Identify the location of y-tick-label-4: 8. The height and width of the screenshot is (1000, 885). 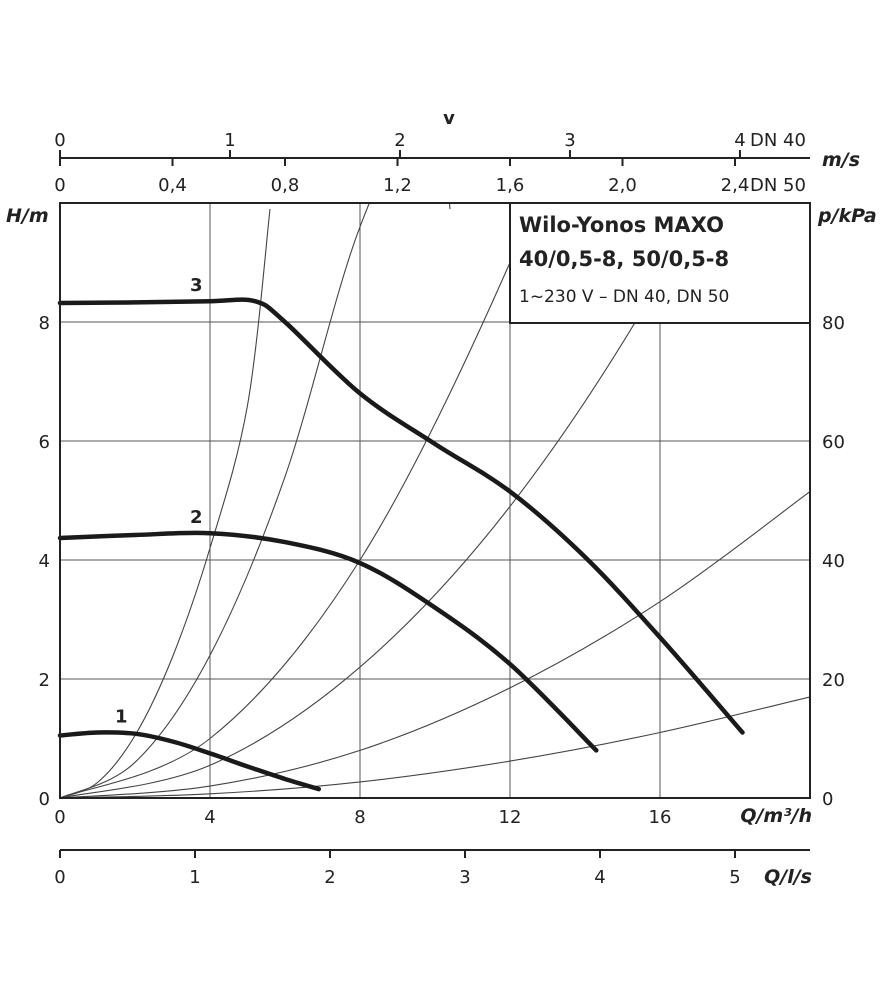
(44, 323).